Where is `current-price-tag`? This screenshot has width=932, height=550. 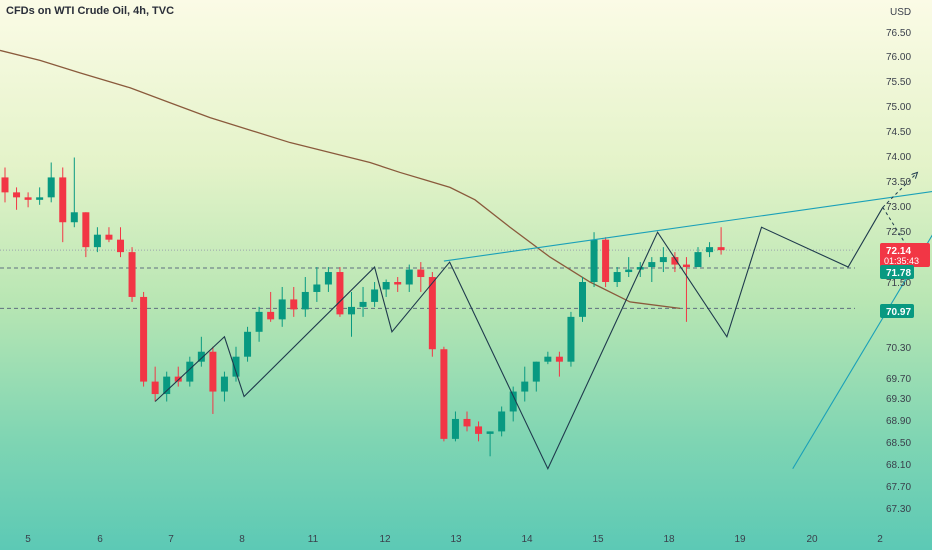
current-price-tag is located at coordinates (905, 255).